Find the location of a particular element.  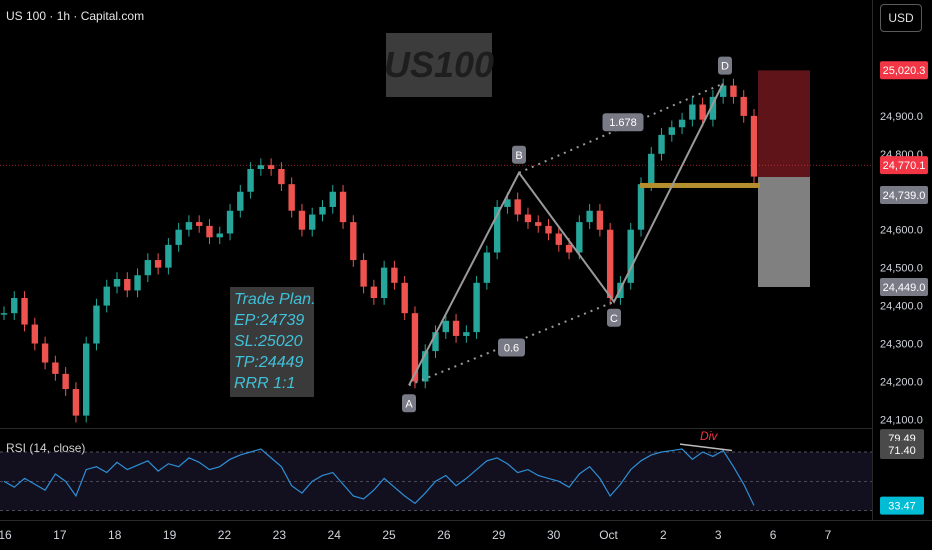

divergence-label: Div is located at coordinates (709, 436).